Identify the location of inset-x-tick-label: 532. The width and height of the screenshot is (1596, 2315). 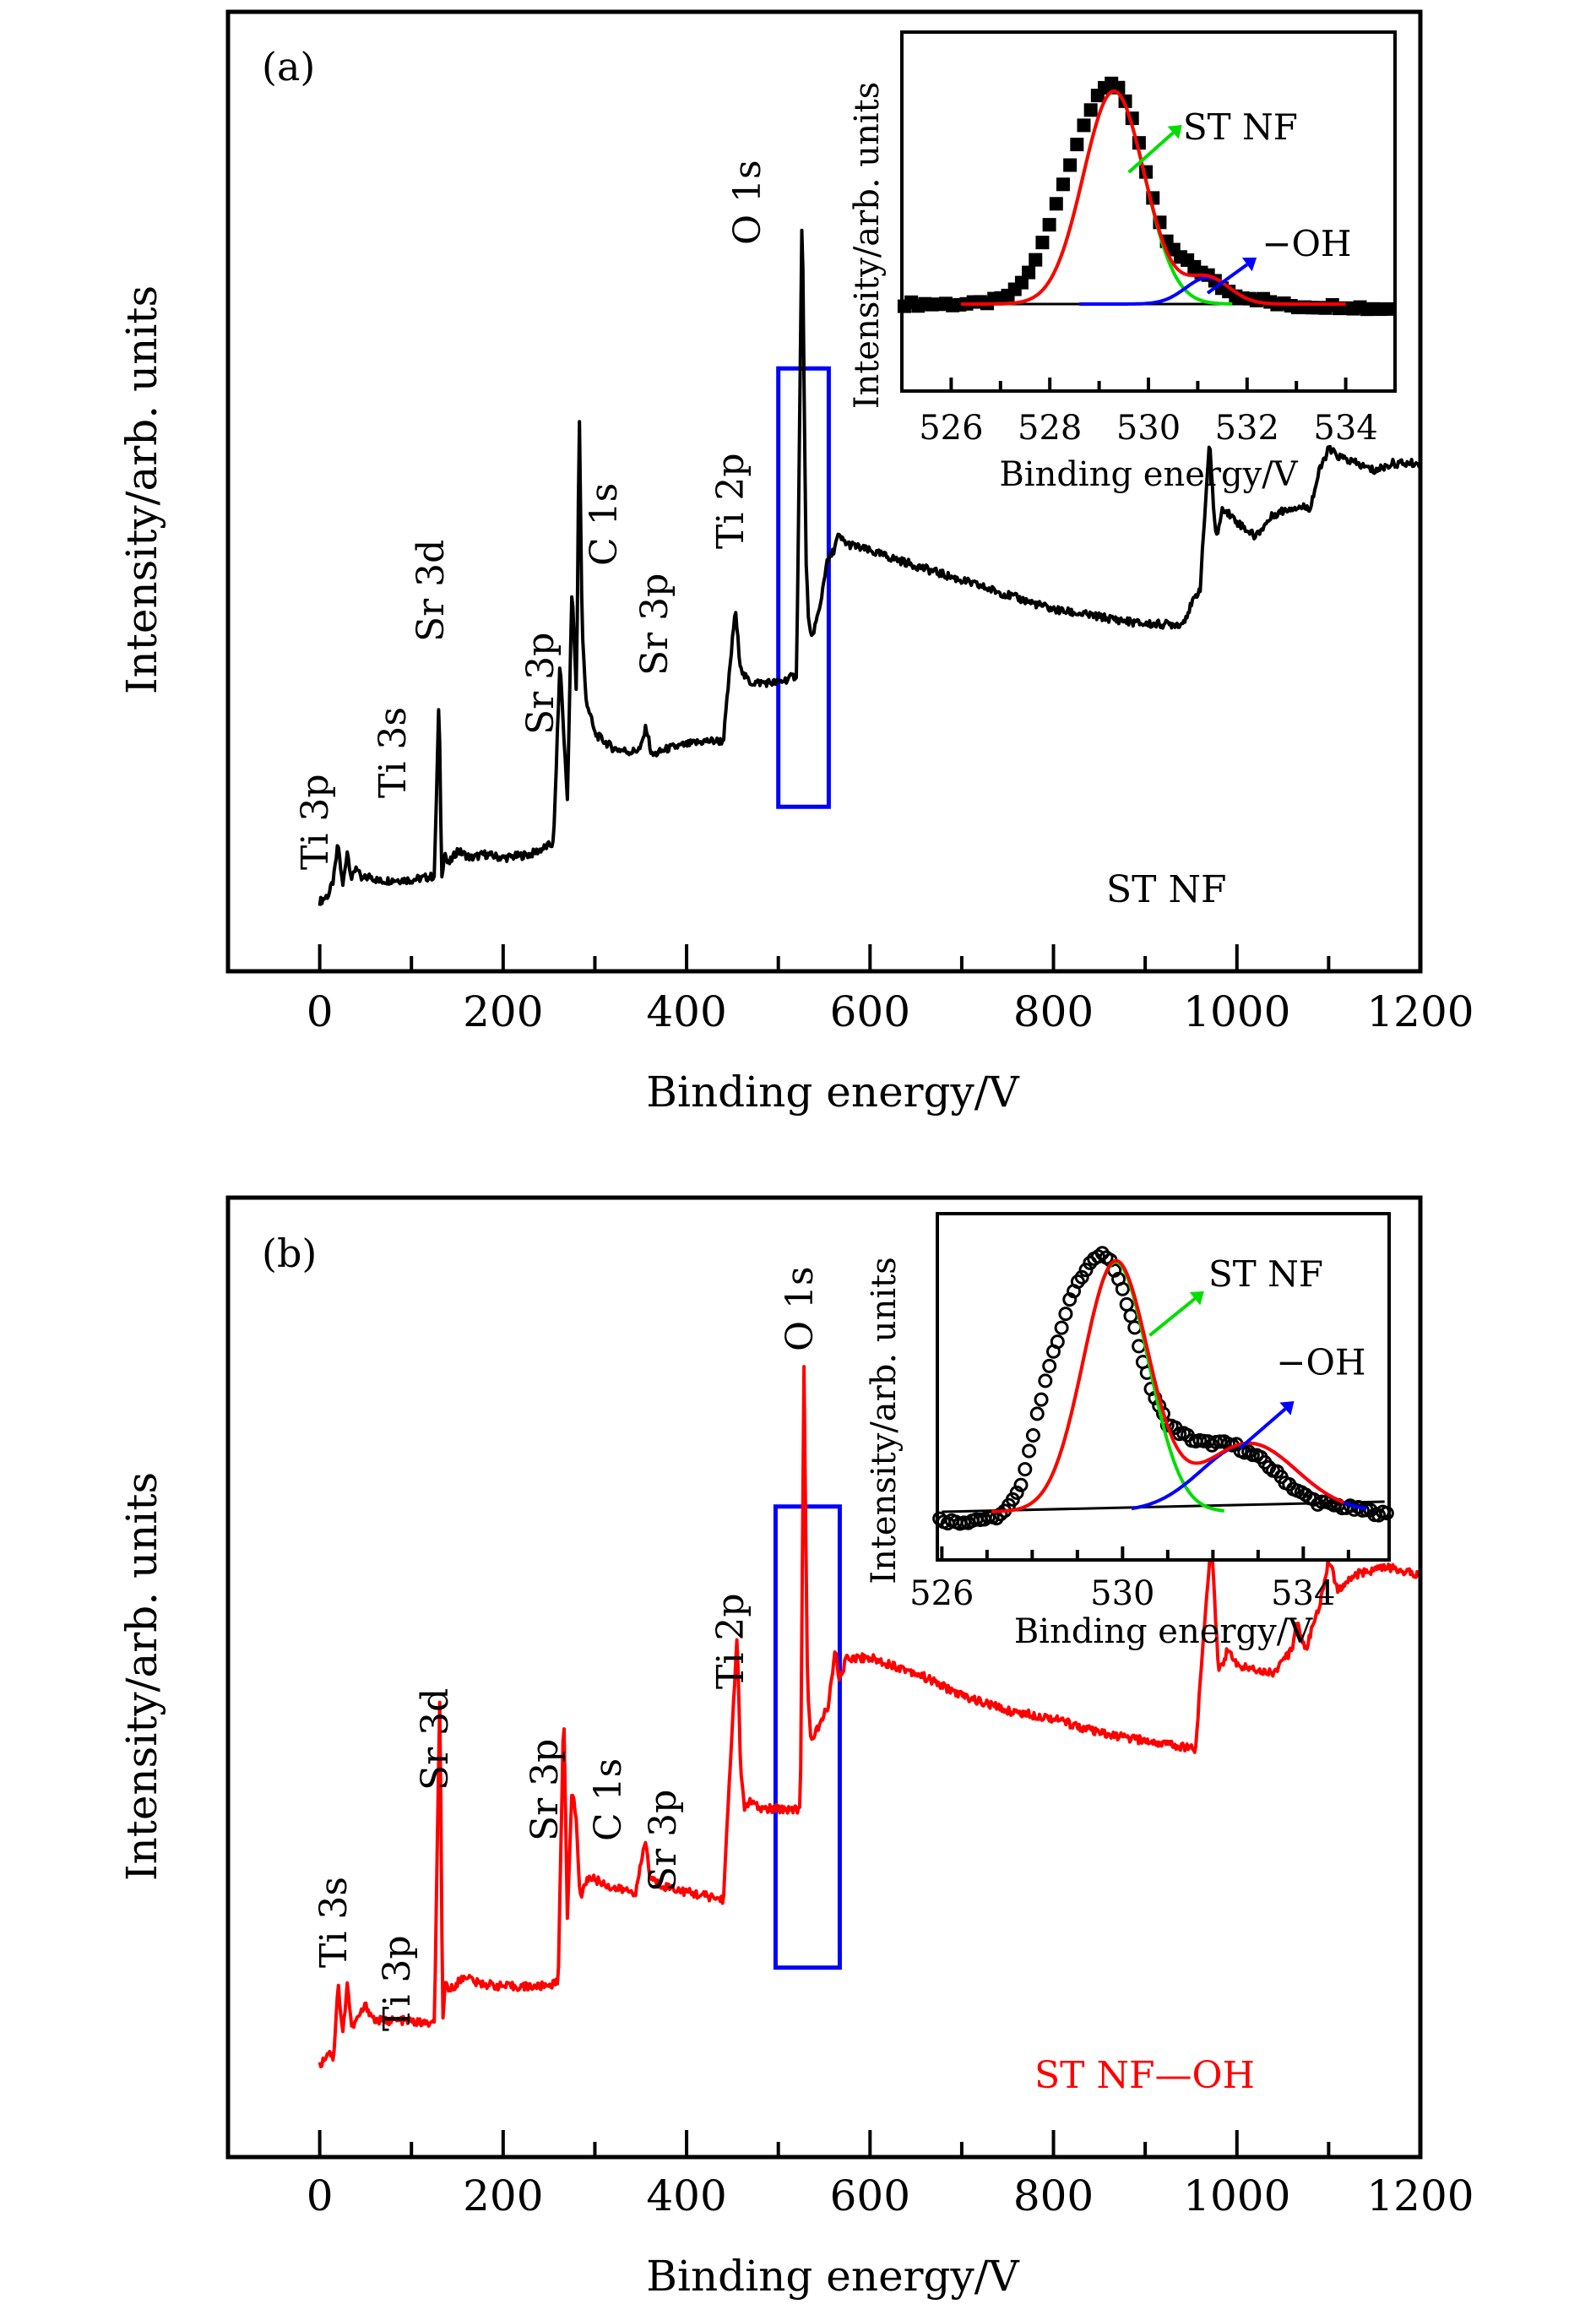
(1247, 428).